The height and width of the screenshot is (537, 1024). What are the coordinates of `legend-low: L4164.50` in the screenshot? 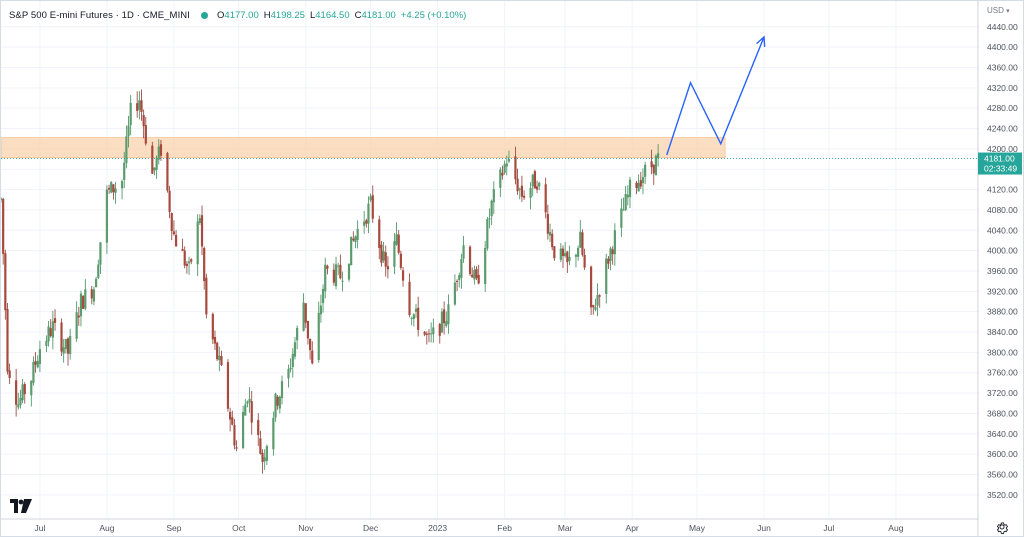 It's located at (329, 15).